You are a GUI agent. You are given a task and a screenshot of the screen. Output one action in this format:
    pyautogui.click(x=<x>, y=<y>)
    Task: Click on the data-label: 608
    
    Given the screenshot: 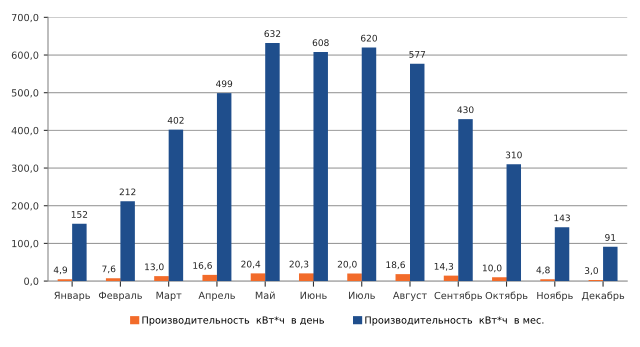 What is the action you would take?
    pyautogui.click(x=320, y=42)
    